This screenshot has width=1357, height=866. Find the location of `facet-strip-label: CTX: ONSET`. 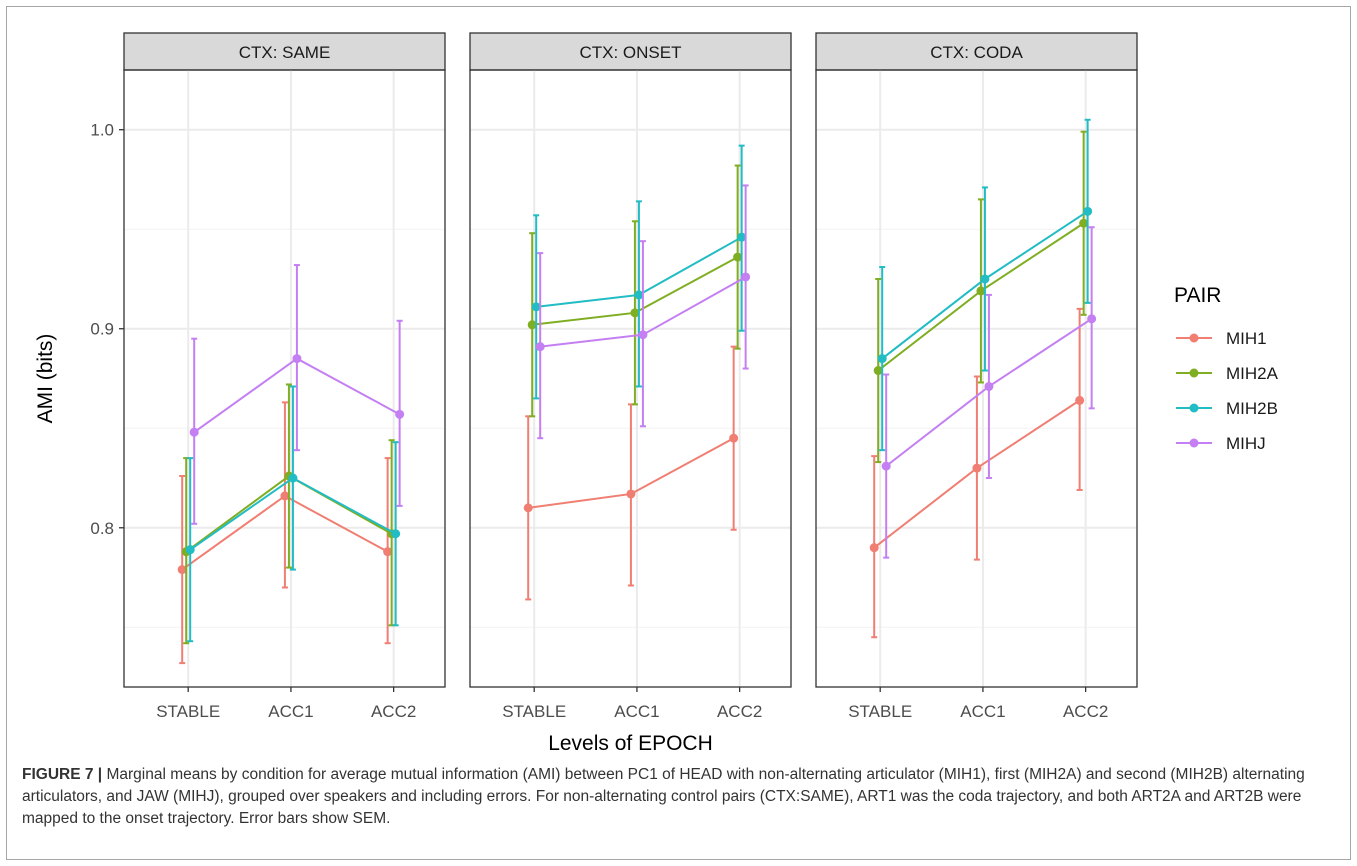

facet-strip-label: CTX: ONSET is located at coordinates (630, 52).